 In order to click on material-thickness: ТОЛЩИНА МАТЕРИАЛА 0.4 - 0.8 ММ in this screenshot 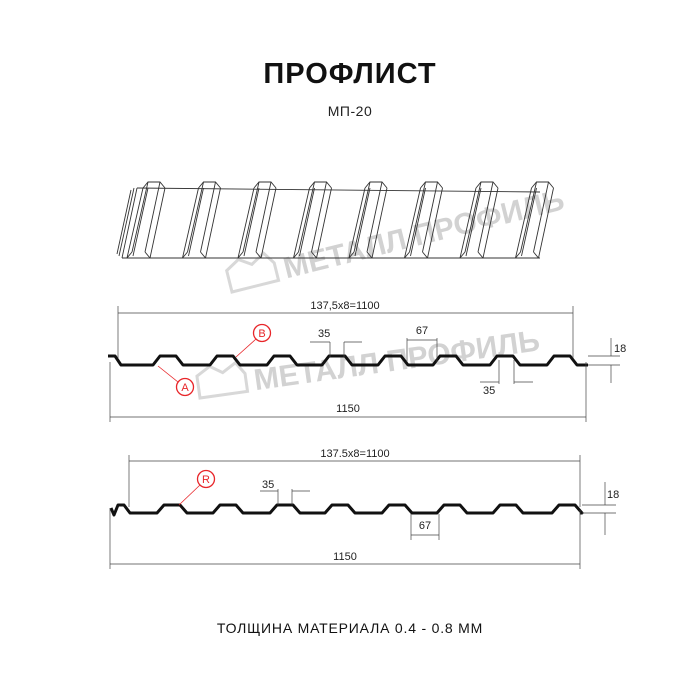, I will do `click(350, 628)`.